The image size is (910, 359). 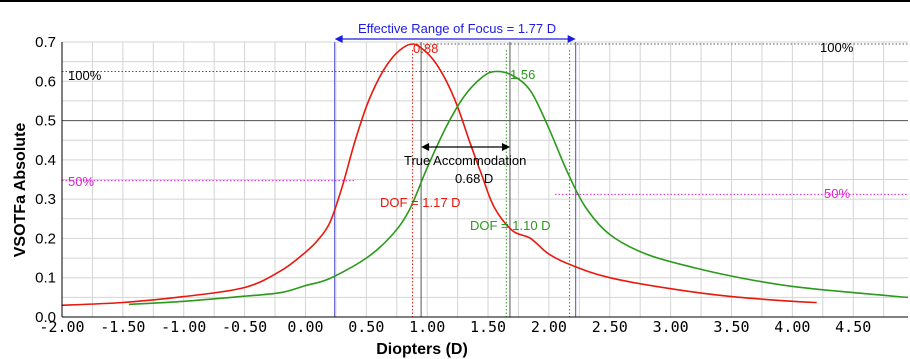 What do you see at coordinates (45, 42) in the screenshot?
I see `y-tick-label: 0.7` at bounding box center [45, 42].